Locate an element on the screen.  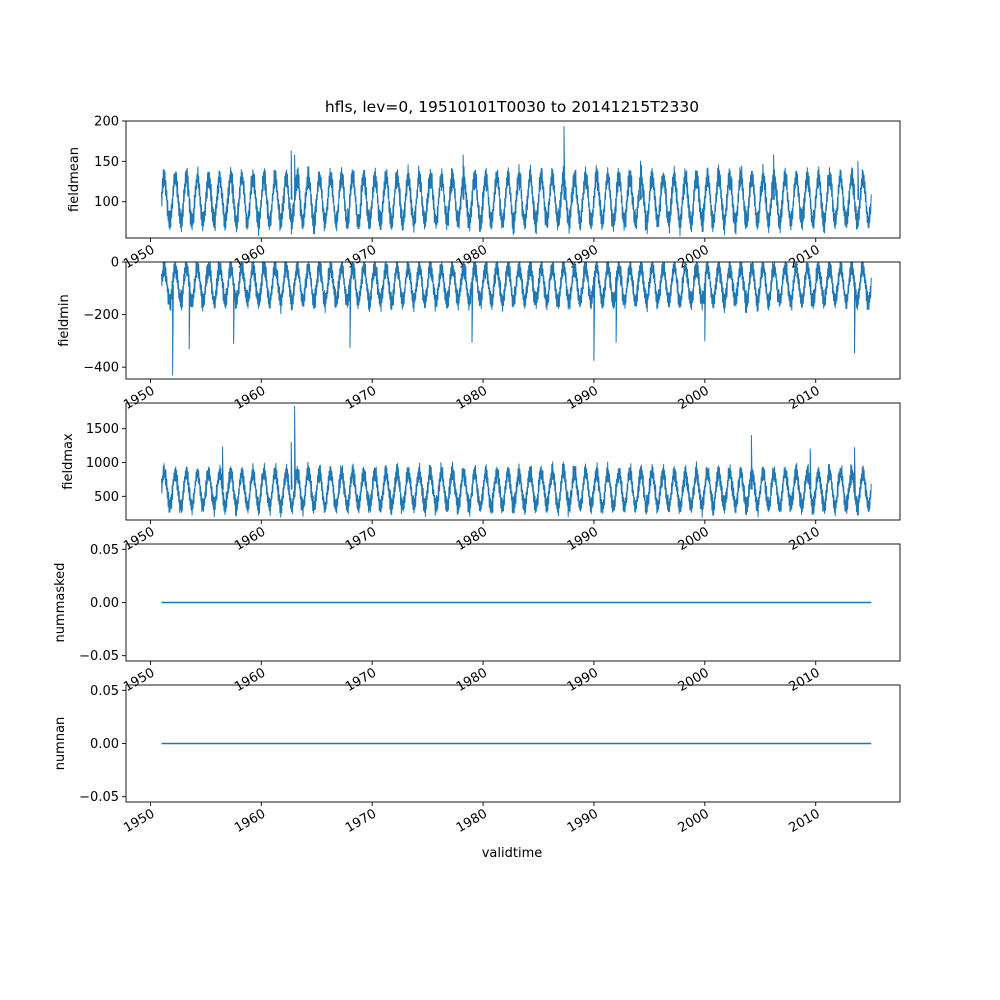
x-axis-label: validtime is located at coordinates (512, 853).